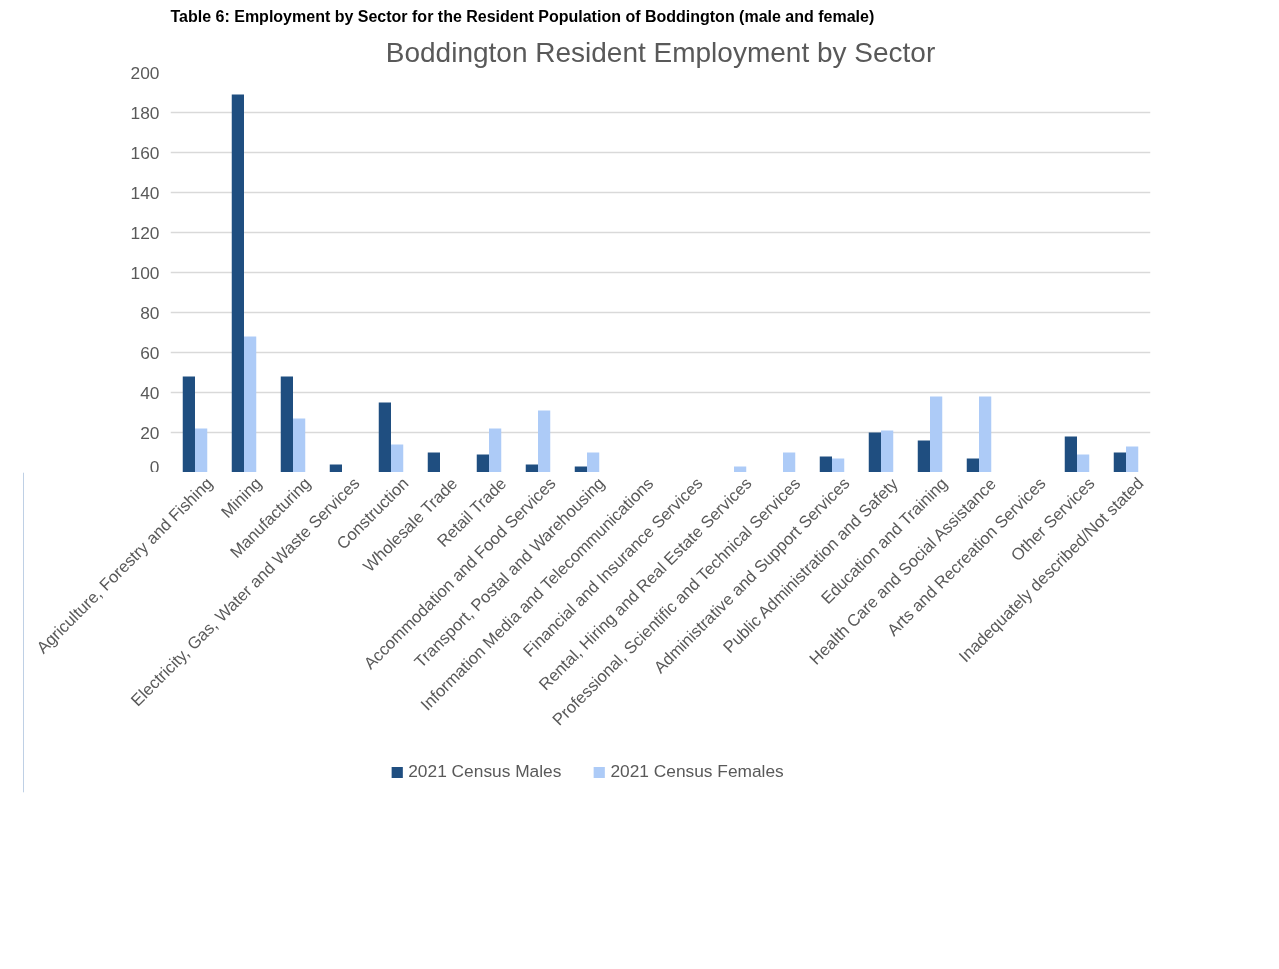 The image size is (1279, 969). I want to click on legend-label: 2021 Census Males, so click(485, 771).